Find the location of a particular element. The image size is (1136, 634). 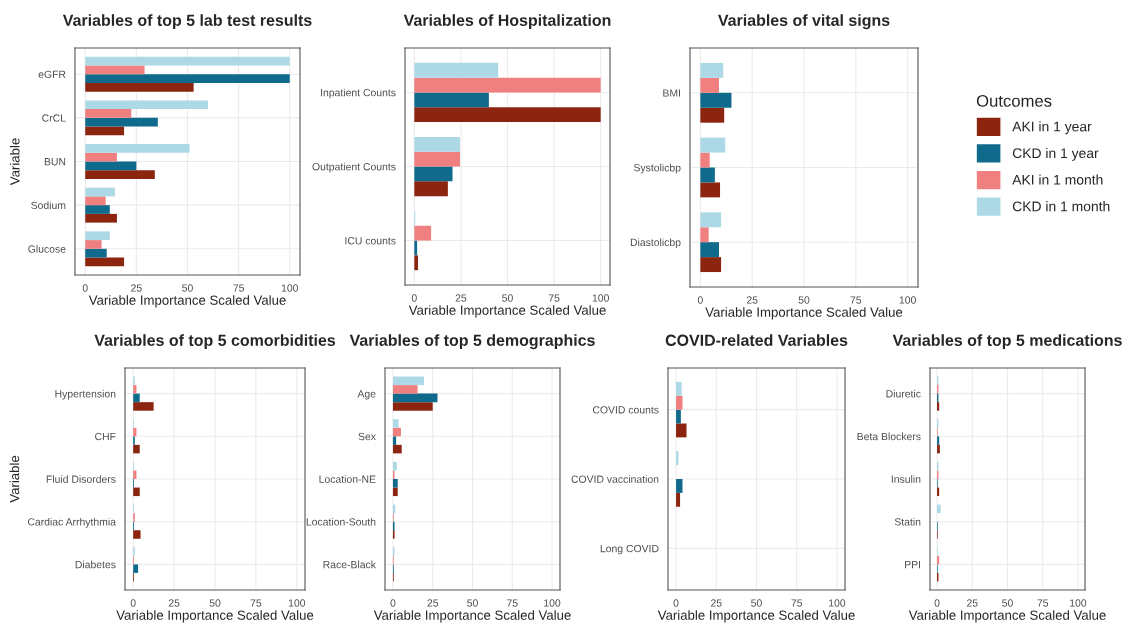

y-tick-label: Sex is located at coordinates (367, 436).